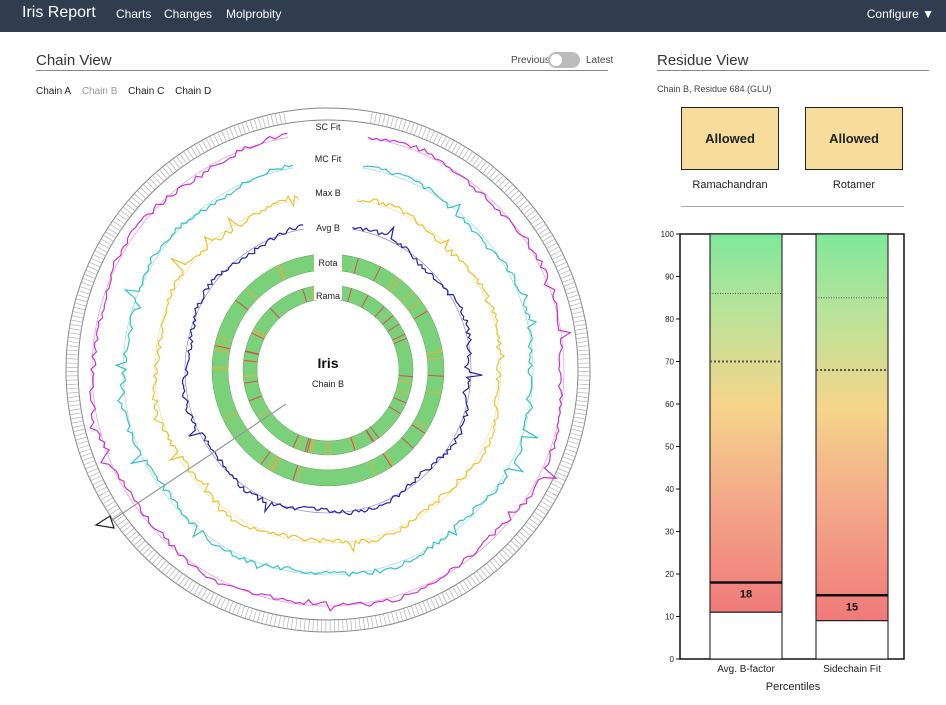 The image size is (946, 705). I want to click on chain-view-divider, so click(322, 70).